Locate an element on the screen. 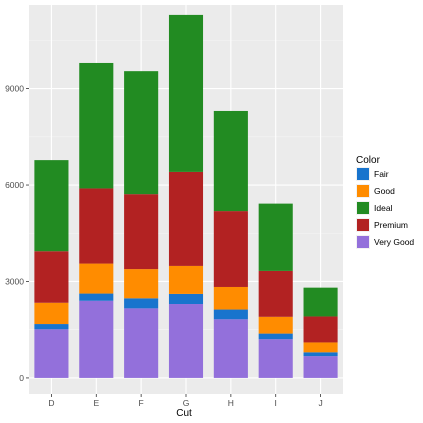  bar-h-very-good is located at coordinates (230, 348).